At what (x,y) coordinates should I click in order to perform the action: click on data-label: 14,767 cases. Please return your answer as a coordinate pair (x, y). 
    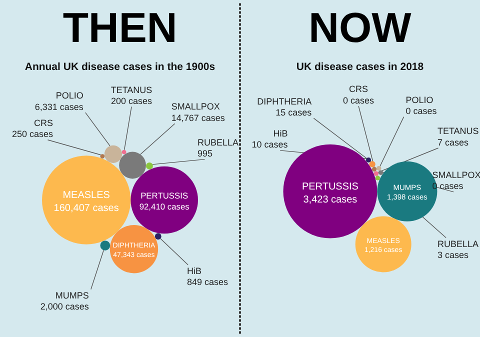
    Looking at the image, I should click on (198, 117).